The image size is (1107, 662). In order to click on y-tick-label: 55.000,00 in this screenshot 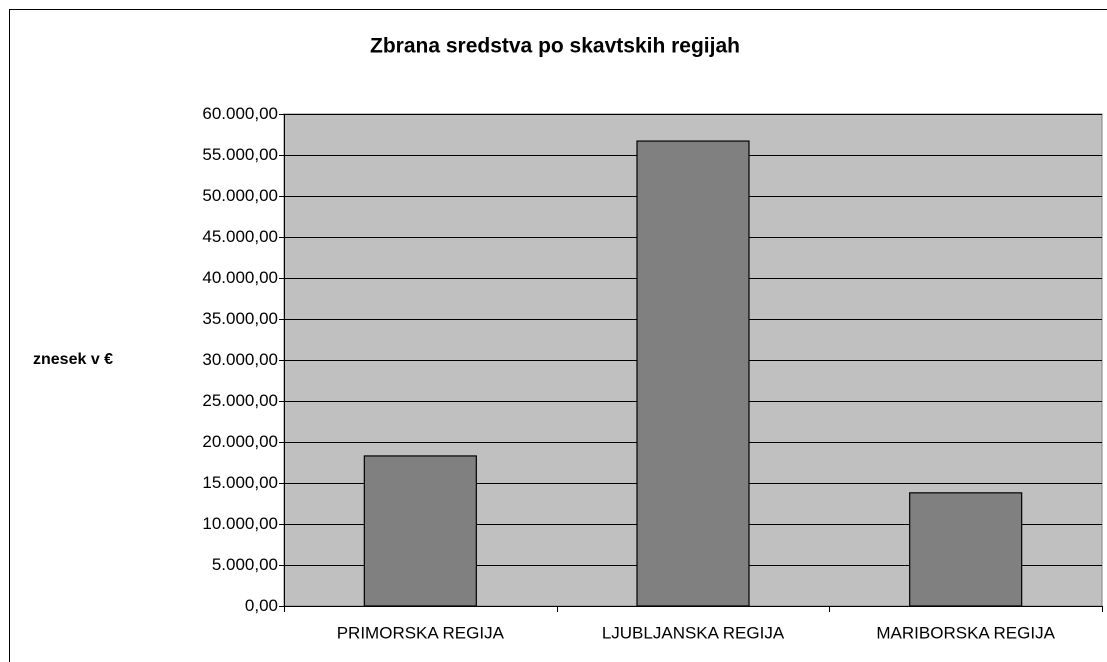, I will do `click(240, 154)`.